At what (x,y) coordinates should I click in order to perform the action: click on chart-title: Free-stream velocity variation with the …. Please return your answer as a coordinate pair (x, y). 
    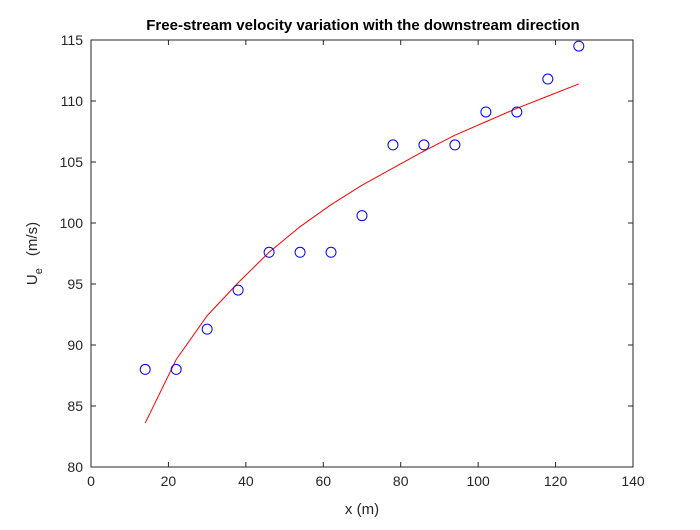
    Looking at the image, I should click on (362, 25).